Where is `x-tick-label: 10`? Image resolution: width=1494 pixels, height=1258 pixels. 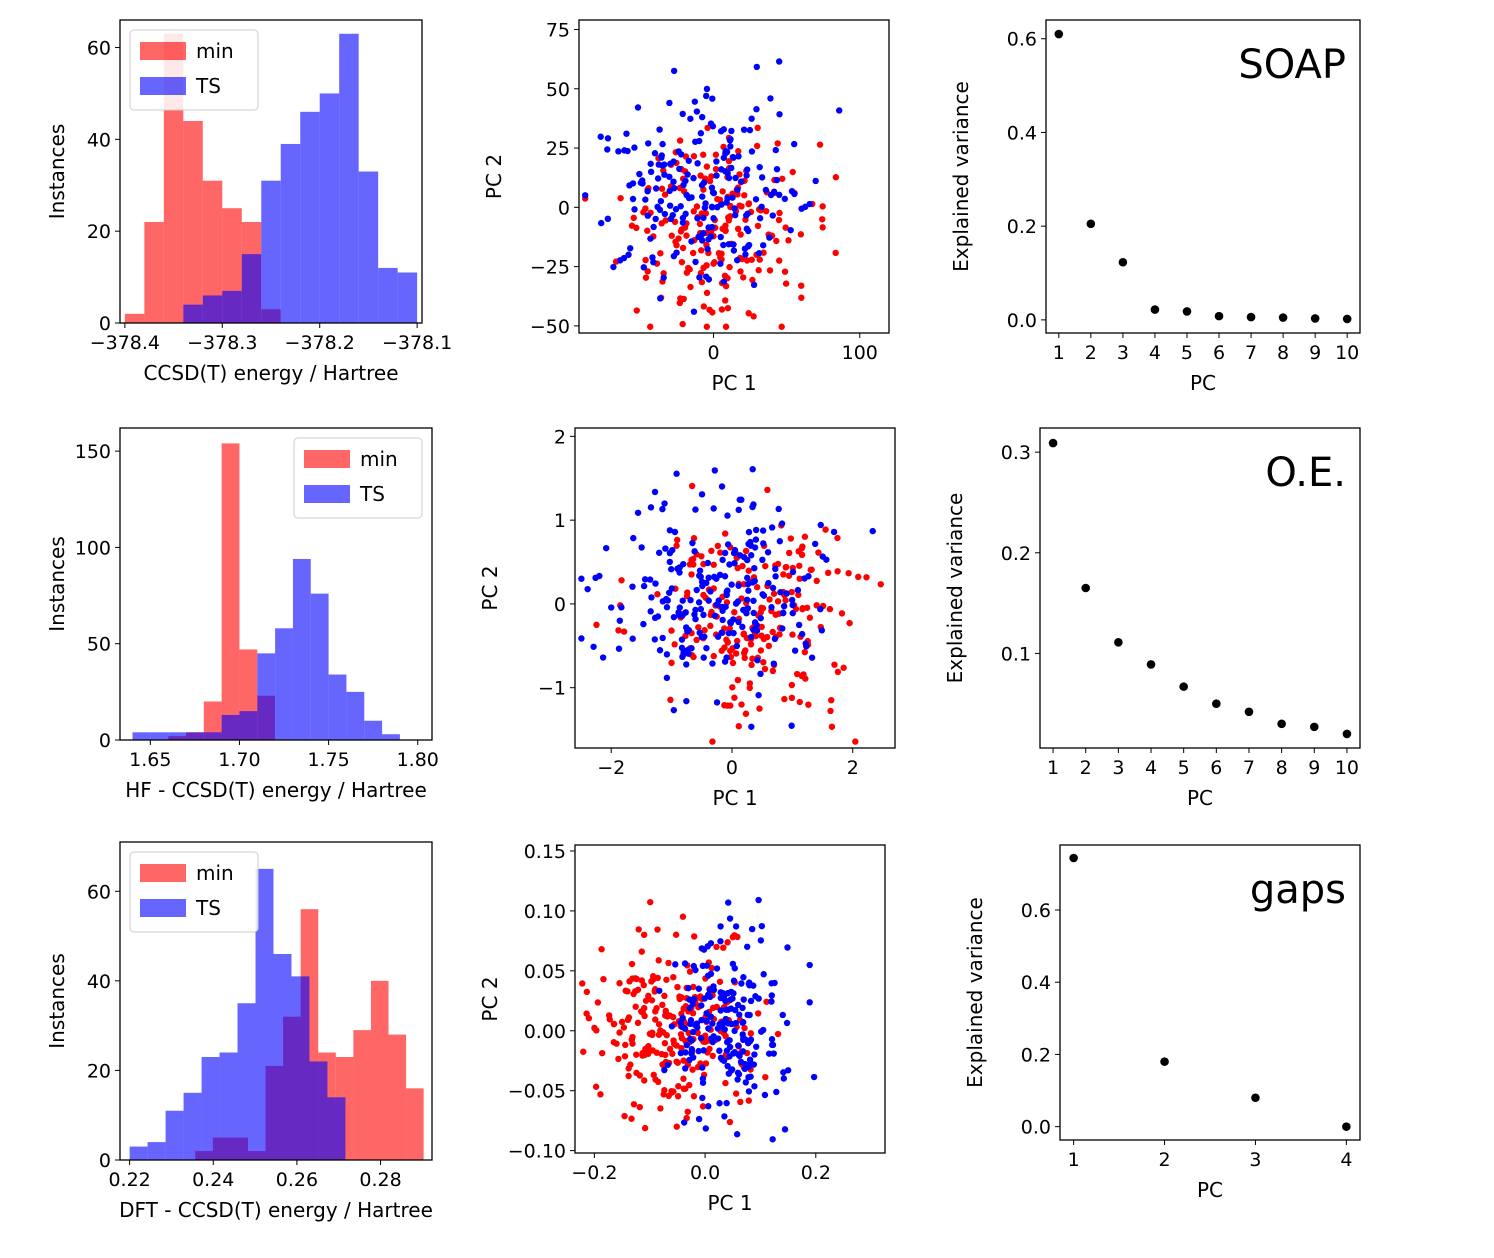 x-tick-label: 10 is located at coordinates (1347, 768).